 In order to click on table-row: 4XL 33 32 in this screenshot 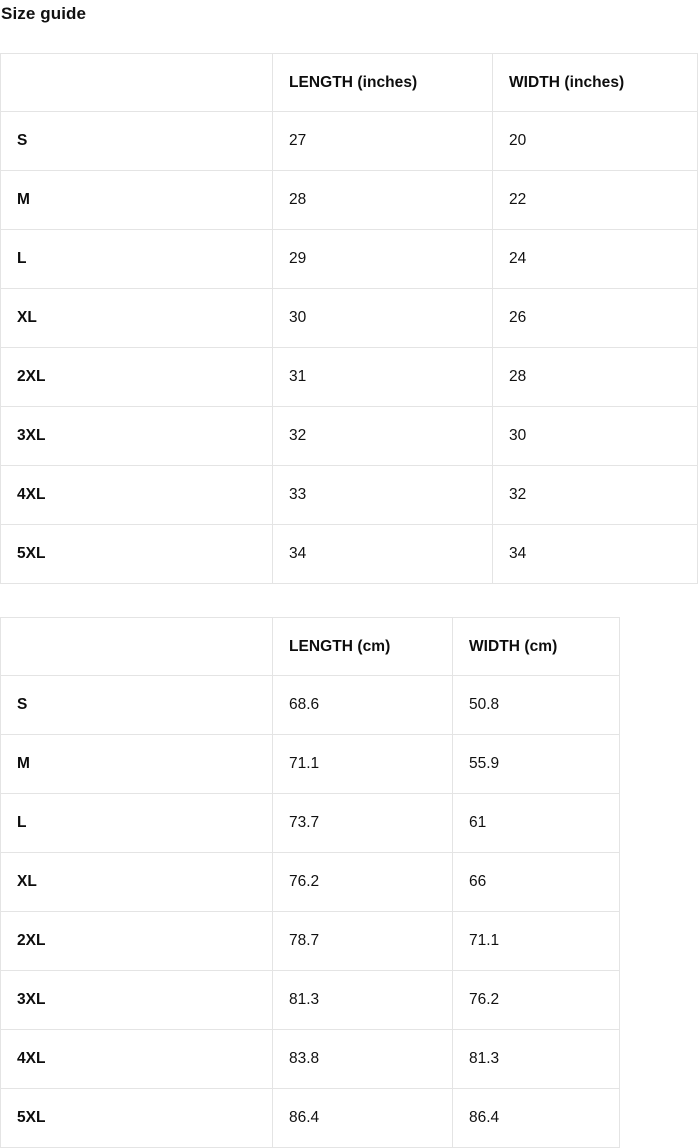, I will do `click(349, 495)`.